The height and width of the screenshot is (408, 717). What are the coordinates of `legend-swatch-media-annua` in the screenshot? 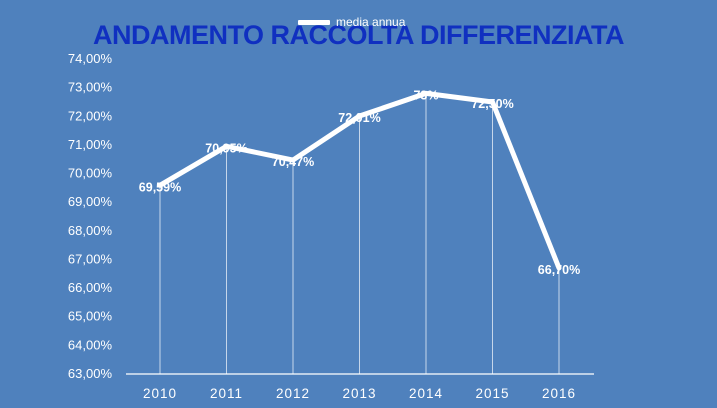 It's located at (314, 22).